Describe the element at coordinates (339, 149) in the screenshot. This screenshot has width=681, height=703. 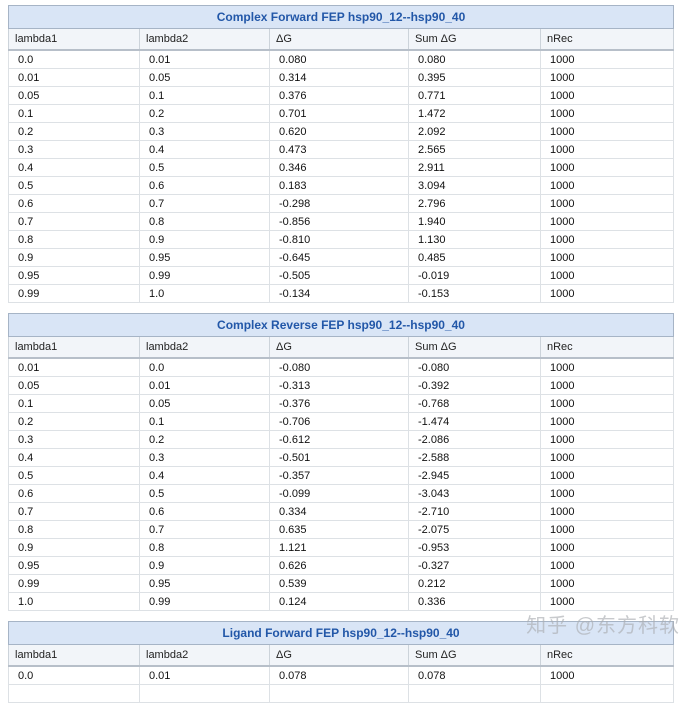
I see `table-cell: 0.473` at that location.